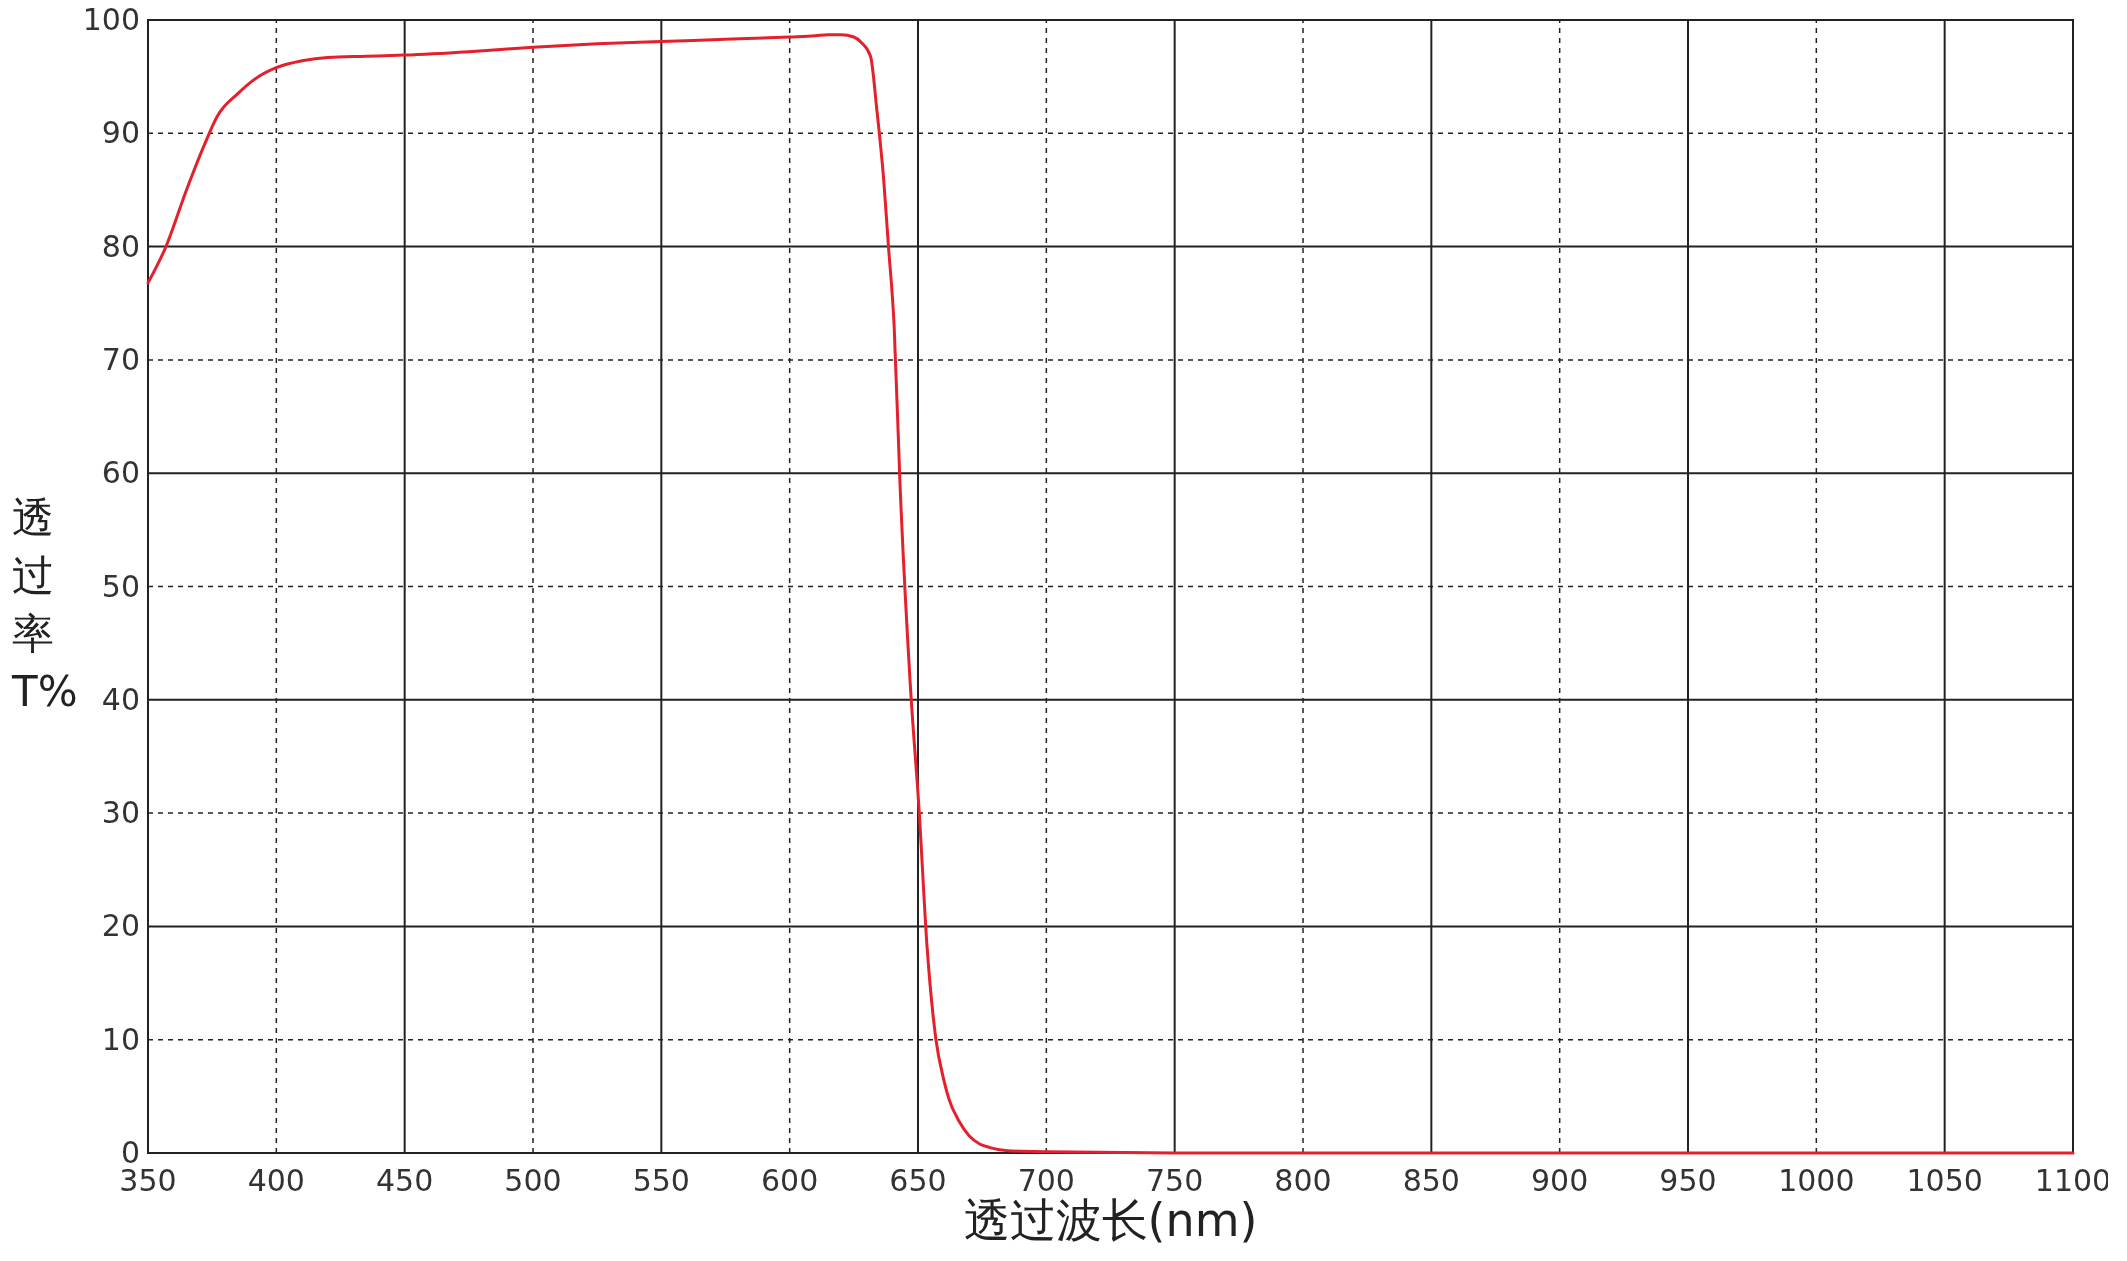 The height and width of the screenshot is (1261, 2127). I want to click on y-tick-label: 70, so click(120, 359).